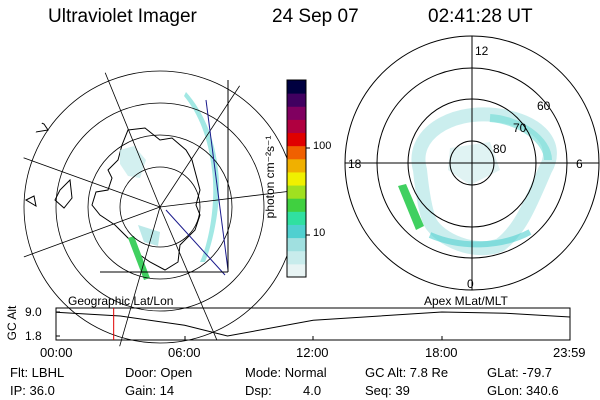 The width and height of the screenshot is (600, 400). What do you see at coordinates (258, 390) in the screenshot?
I see `dsp-info: Dsp:` at bounding box center [258, 390].